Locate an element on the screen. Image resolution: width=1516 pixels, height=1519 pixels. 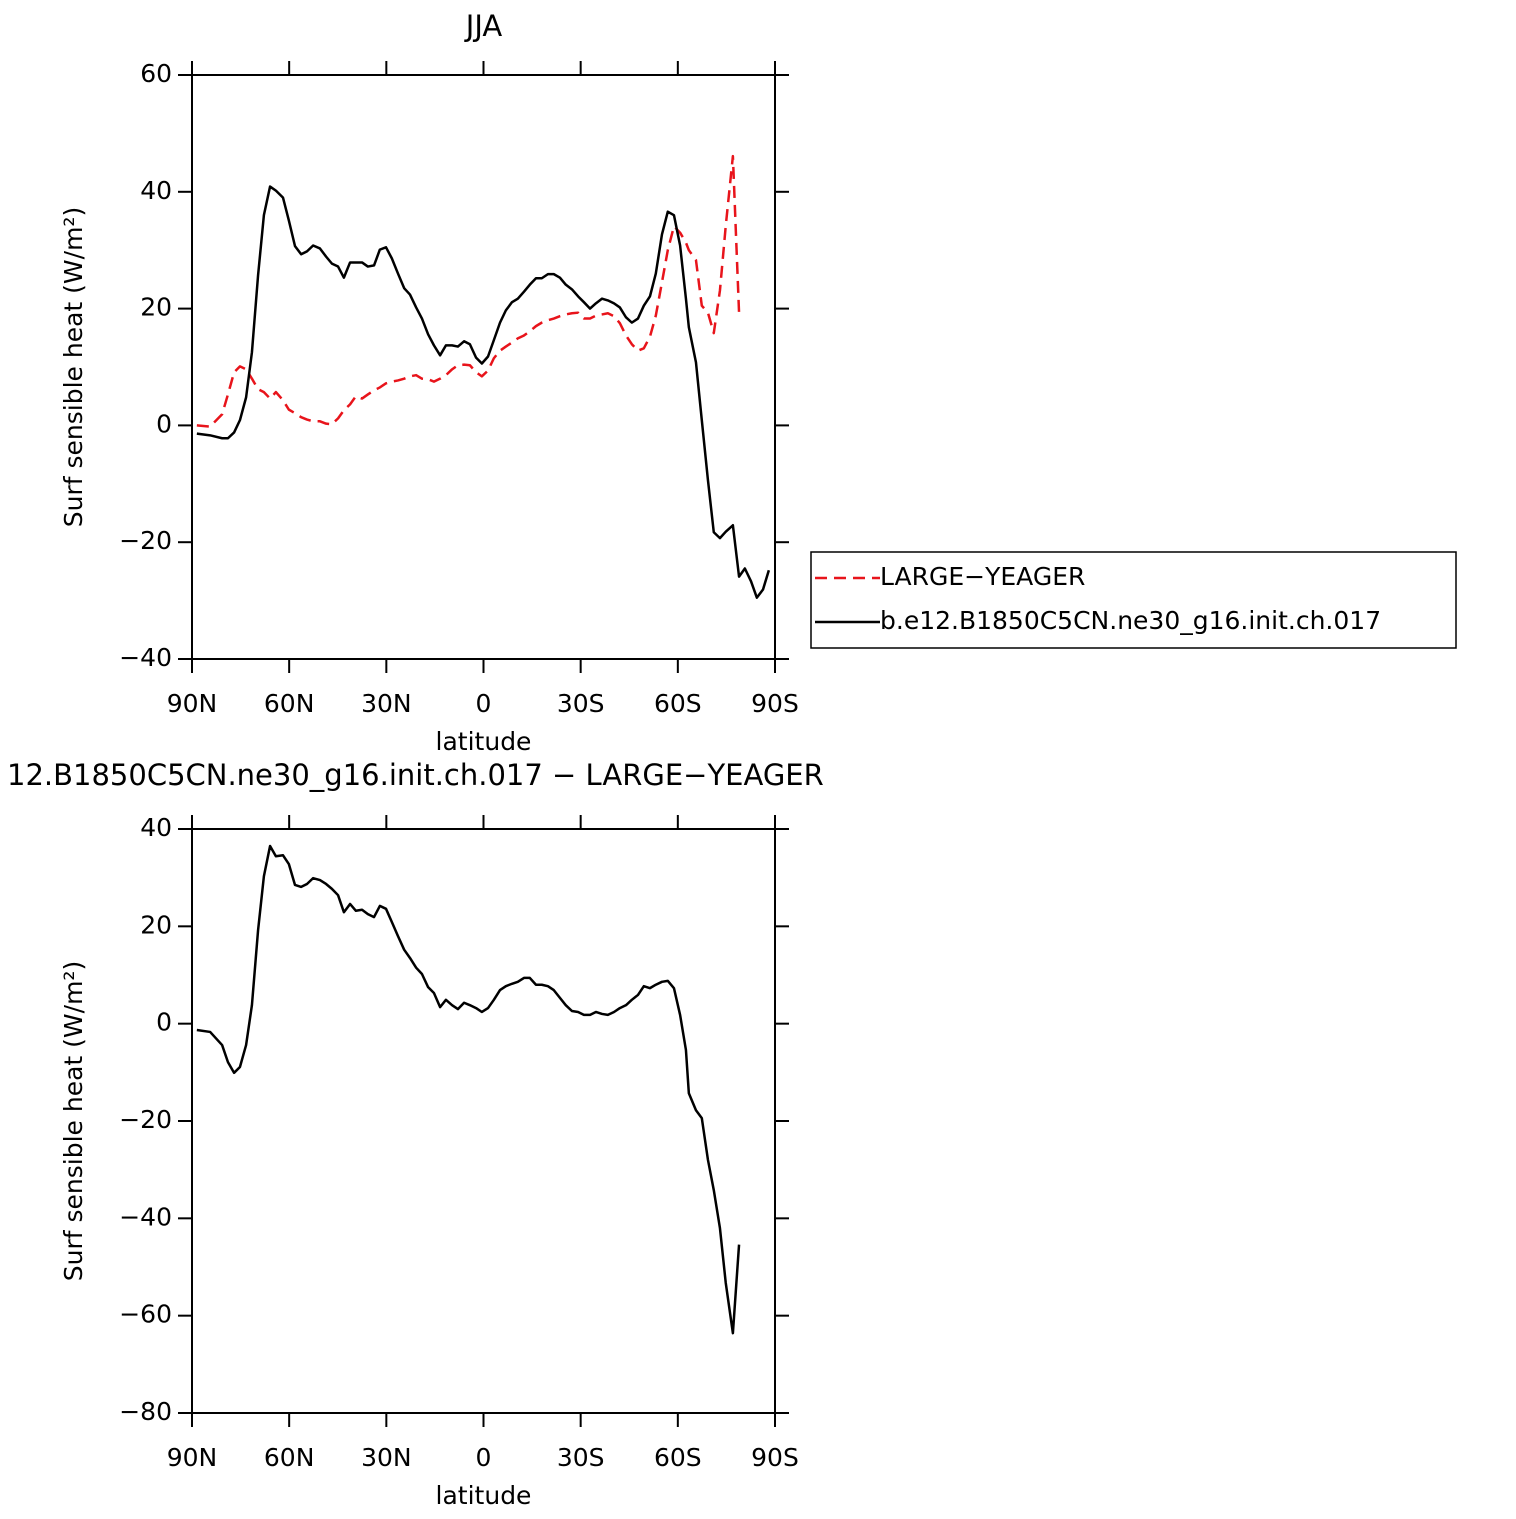
y-tick-label: −60 is located at coordinates (145, 1314).